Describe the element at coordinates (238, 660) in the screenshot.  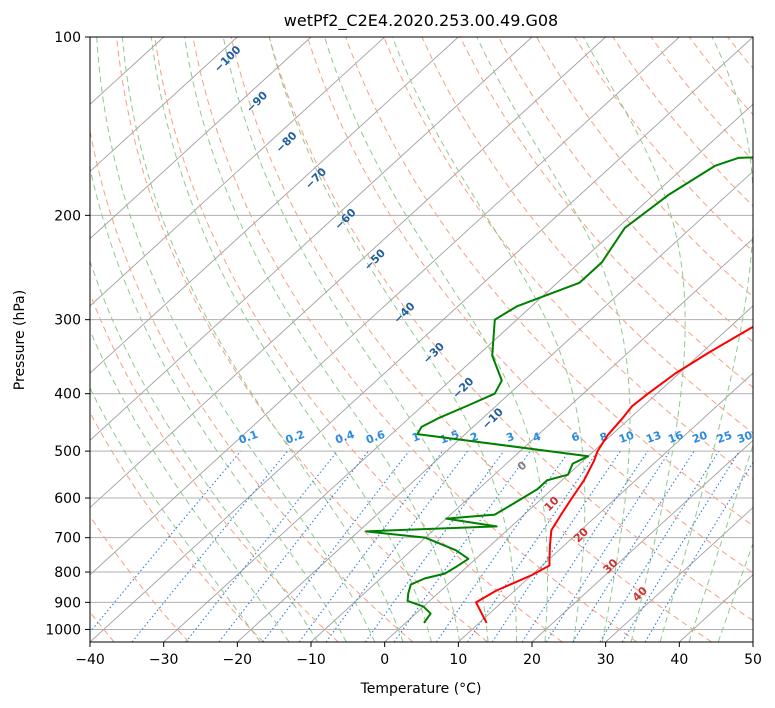
I see `x-tick-label: −20` at that location.